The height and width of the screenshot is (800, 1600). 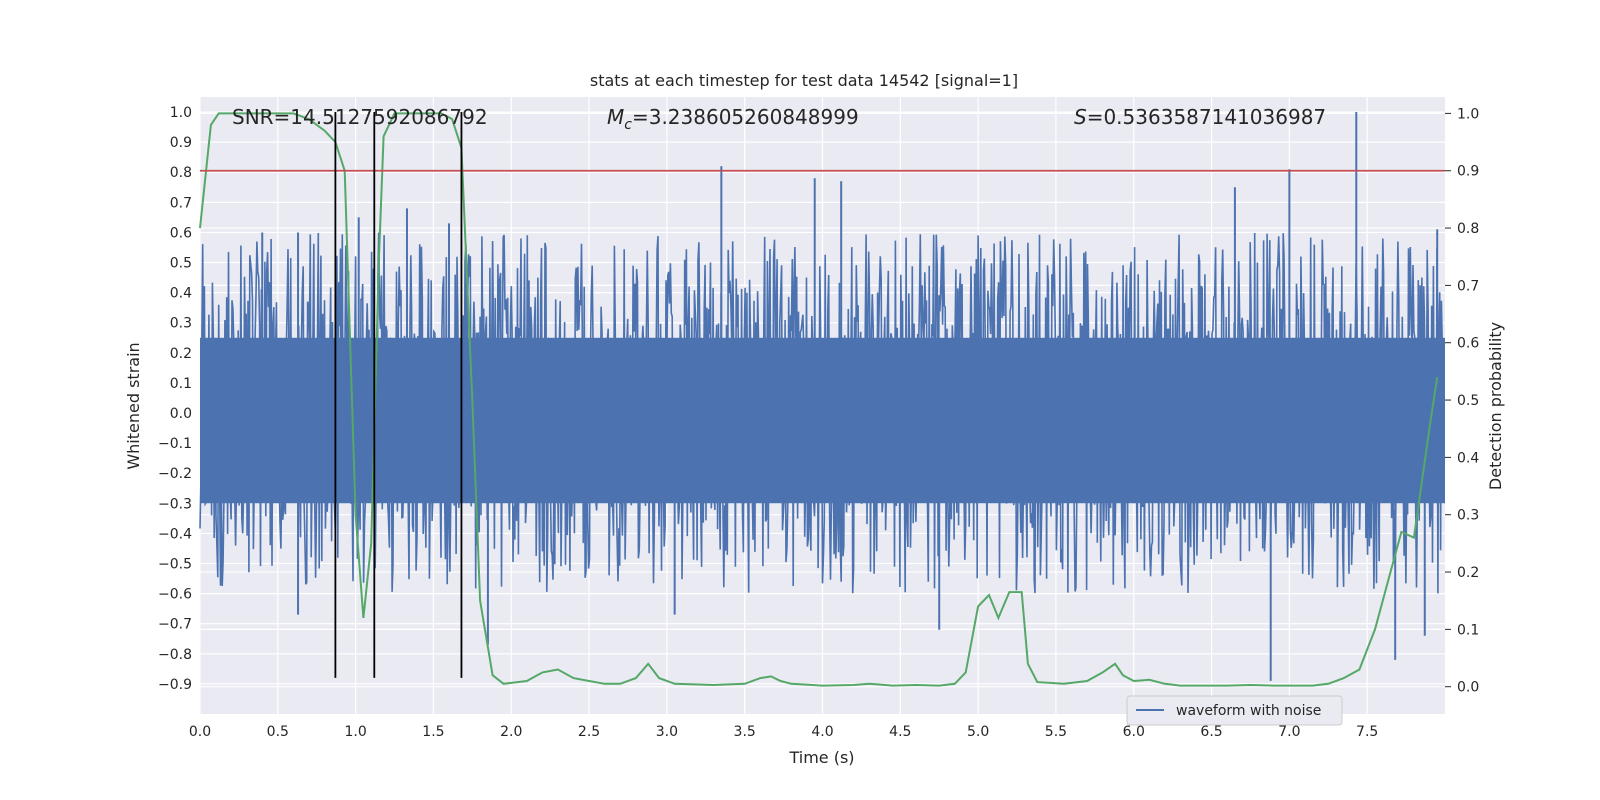 What do you see at coordinates (615, 117) in the screenshot?
I see `chirp-mass-symbol: M` at bounding box center [615, 117].